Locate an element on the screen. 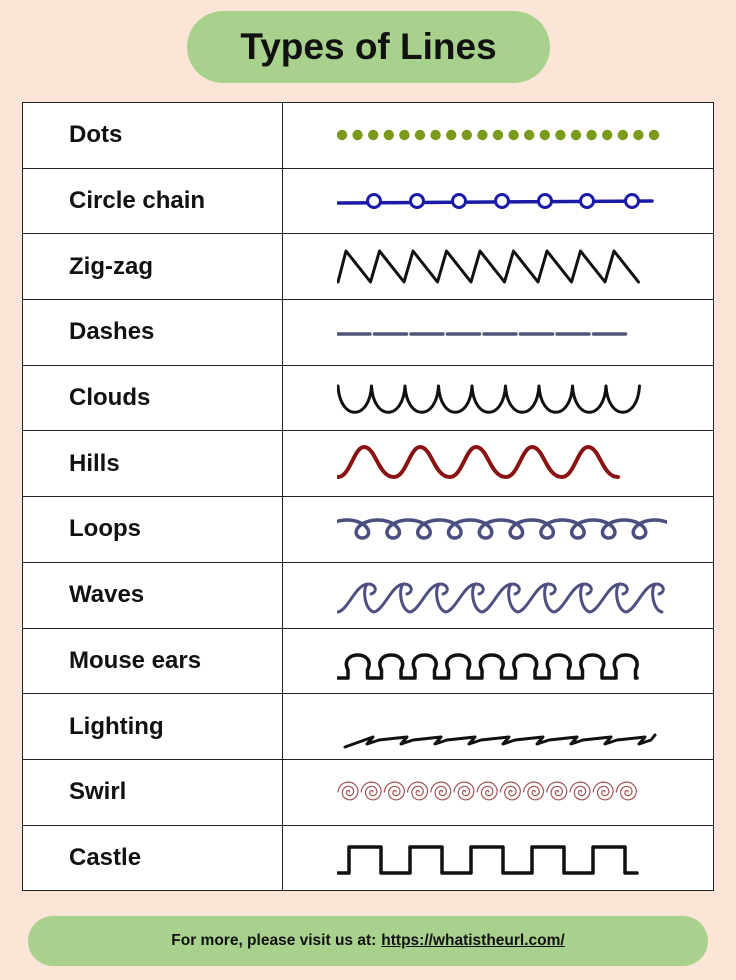 The image size is (736, 980). line-type-name: Hills is located at coordinates (152, 464).